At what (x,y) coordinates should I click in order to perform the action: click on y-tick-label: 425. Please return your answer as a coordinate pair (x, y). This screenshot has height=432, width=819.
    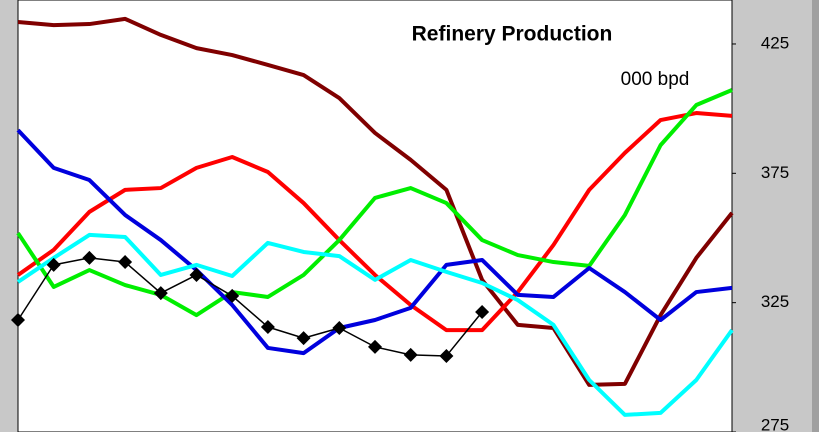
    Looking at the image, I should click on (775, 42).